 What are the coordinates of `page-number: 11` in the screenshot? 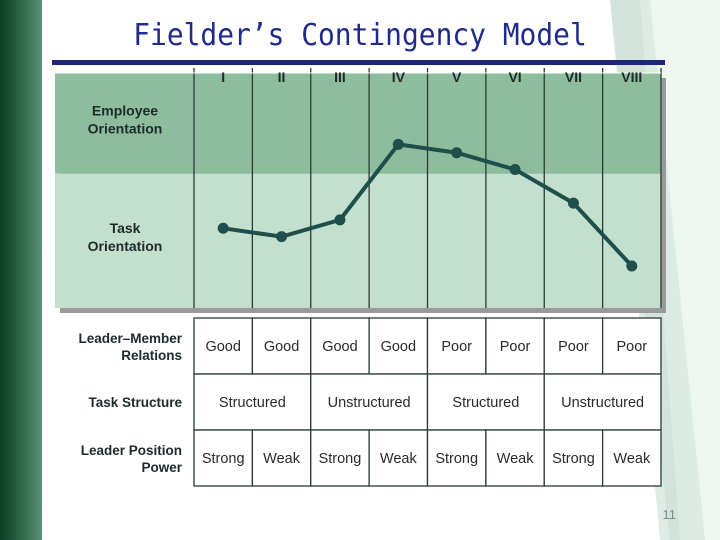 It's located at (669, 514).